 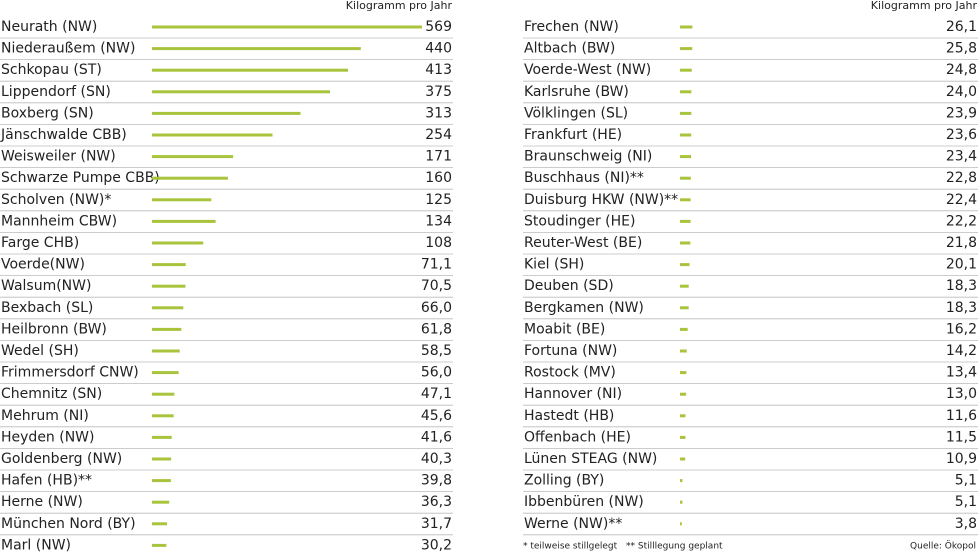 What do you see at coordinates (569, 286) in the screenshot?
I see `category-label: Deuben (SD)` at bounding box center [569, 286].